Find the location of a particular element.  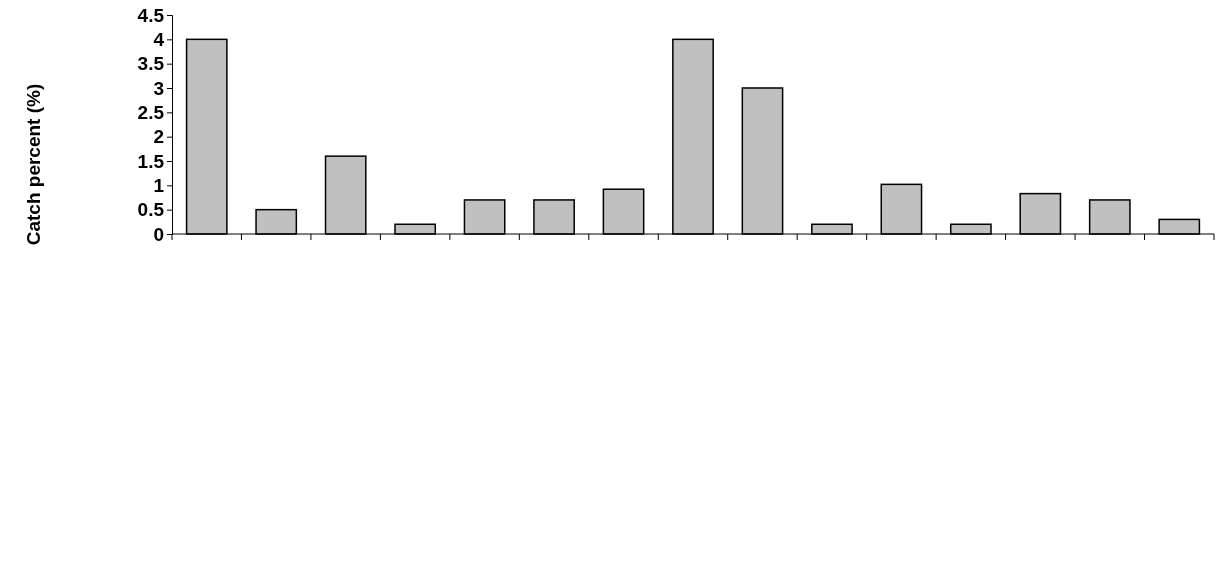

y-tick-label: 0.5 is located at coordinates (151, 210).